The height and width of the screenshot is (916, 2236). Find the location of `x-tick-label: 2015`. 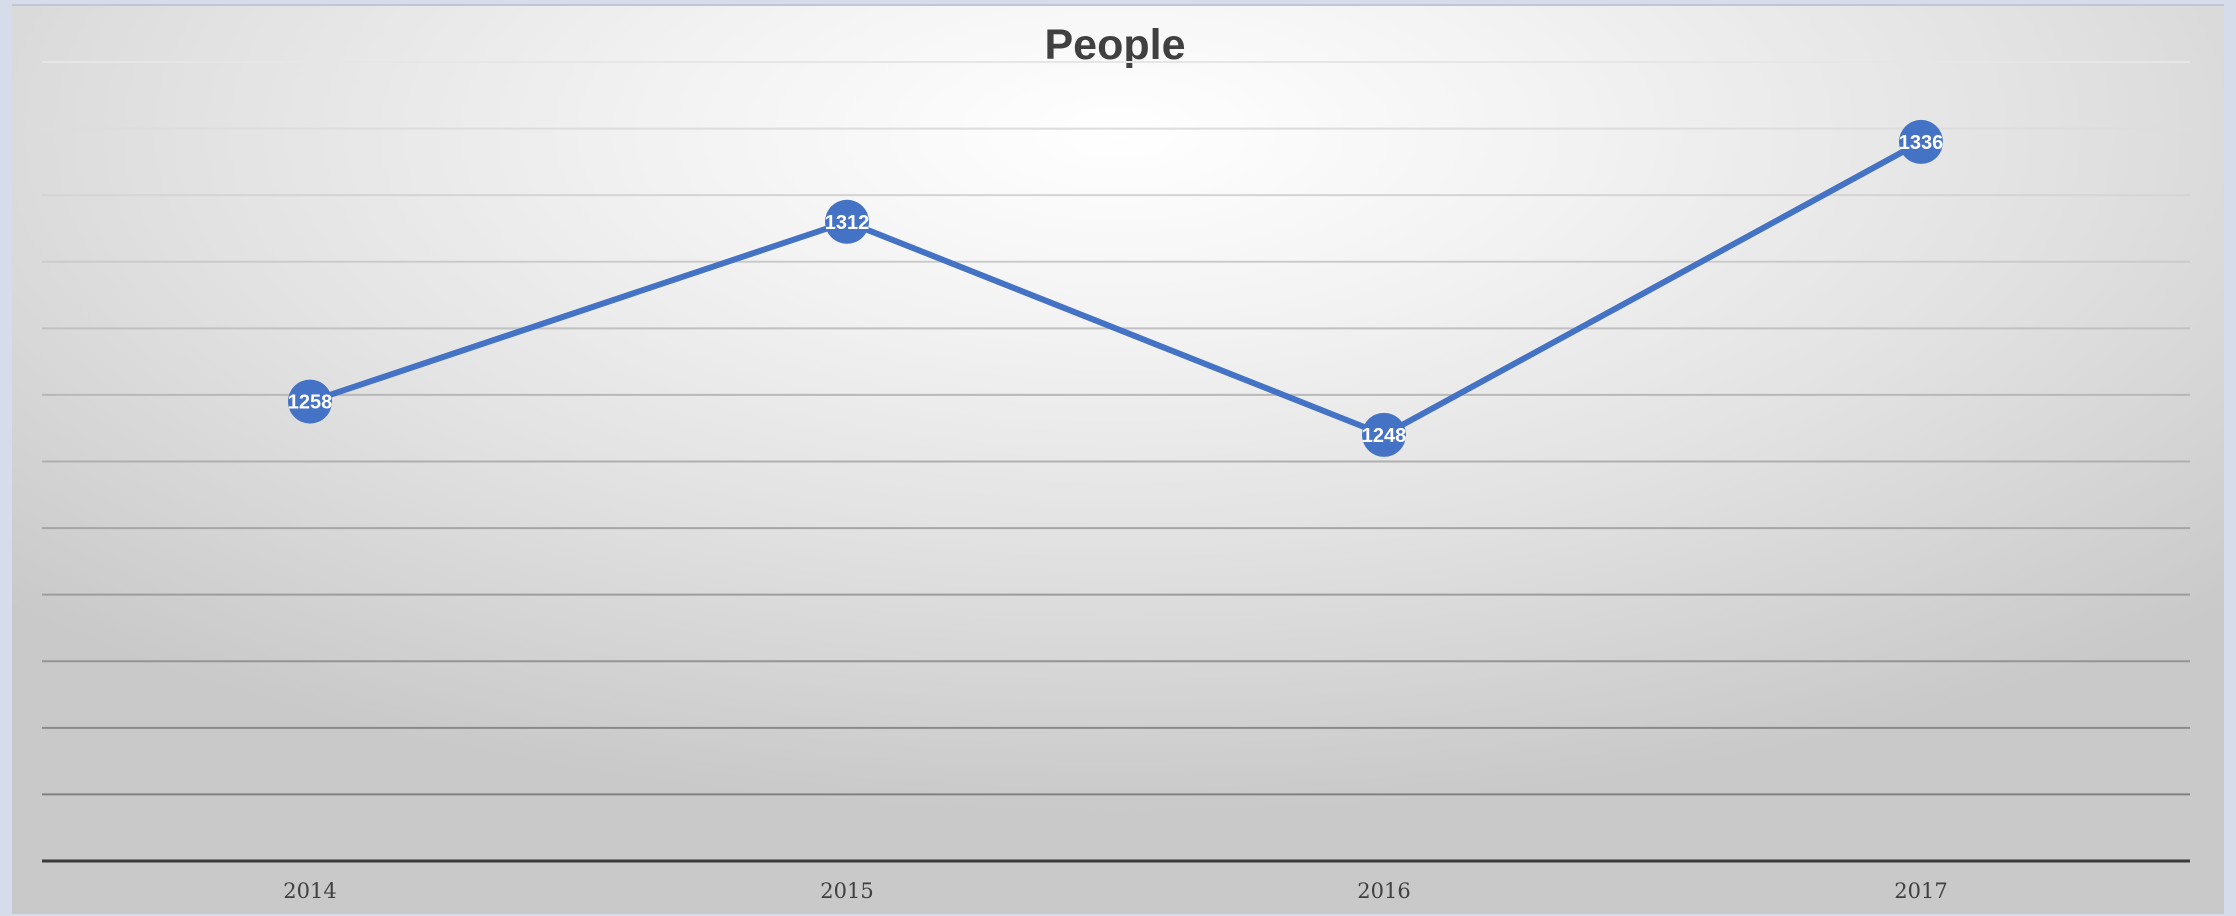

x-tick-label: 2015 is located at coordinates (846, 891).